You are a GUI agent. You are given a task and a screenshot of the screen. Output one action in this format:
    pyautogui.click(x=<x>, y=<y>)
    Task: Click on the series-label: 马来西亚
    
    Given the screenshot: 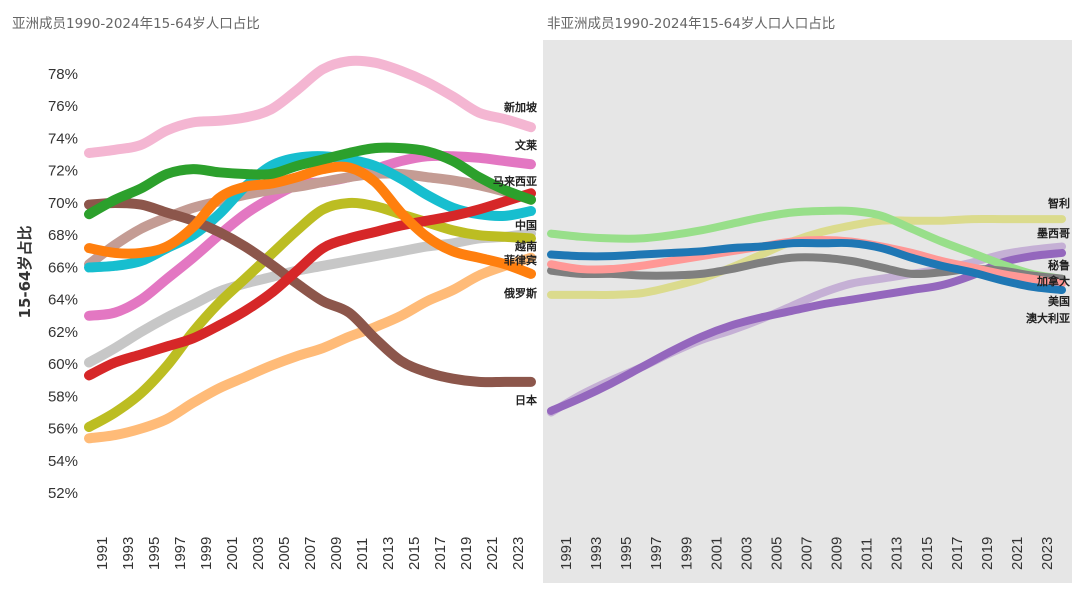 What is the action you would take?
    pyautogui.click(x=515, y=181)
    